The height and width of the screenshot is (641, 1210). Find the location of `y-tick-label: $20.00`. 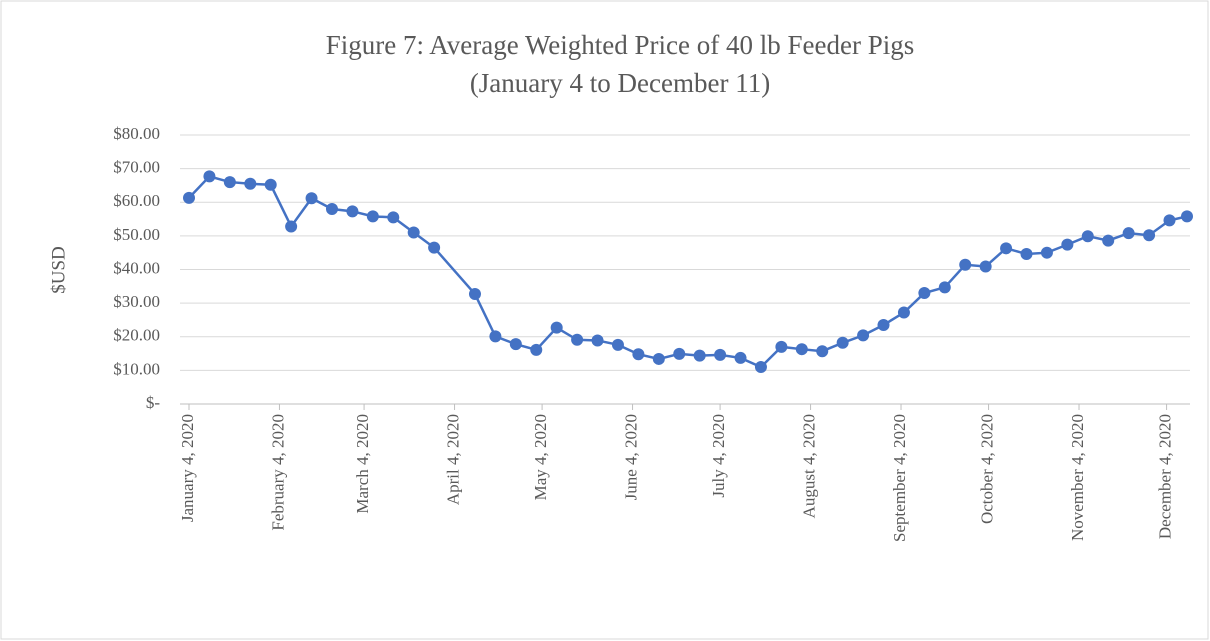

y-tick-label: $20.00 is located at coordinates (136, 335).